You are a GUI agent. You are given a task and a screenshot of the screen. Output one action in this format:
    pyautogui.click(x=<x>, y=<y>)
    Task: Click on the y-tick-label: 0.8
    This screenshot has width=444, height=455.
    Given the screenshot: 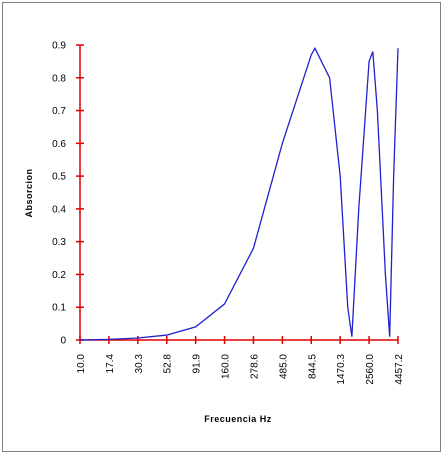 What is the action you would take?
    pyautogui.click(x=59, y=78)
    